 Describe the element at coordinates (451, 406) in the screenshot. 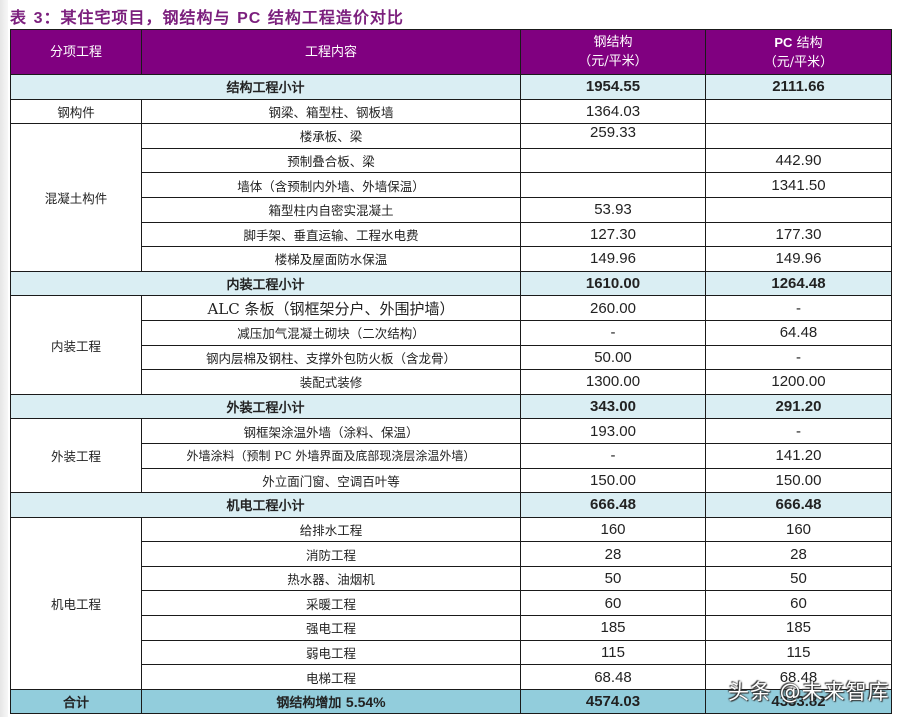

I see `subtotal-row: 外装工程小计 343.00 291.20` at that location.